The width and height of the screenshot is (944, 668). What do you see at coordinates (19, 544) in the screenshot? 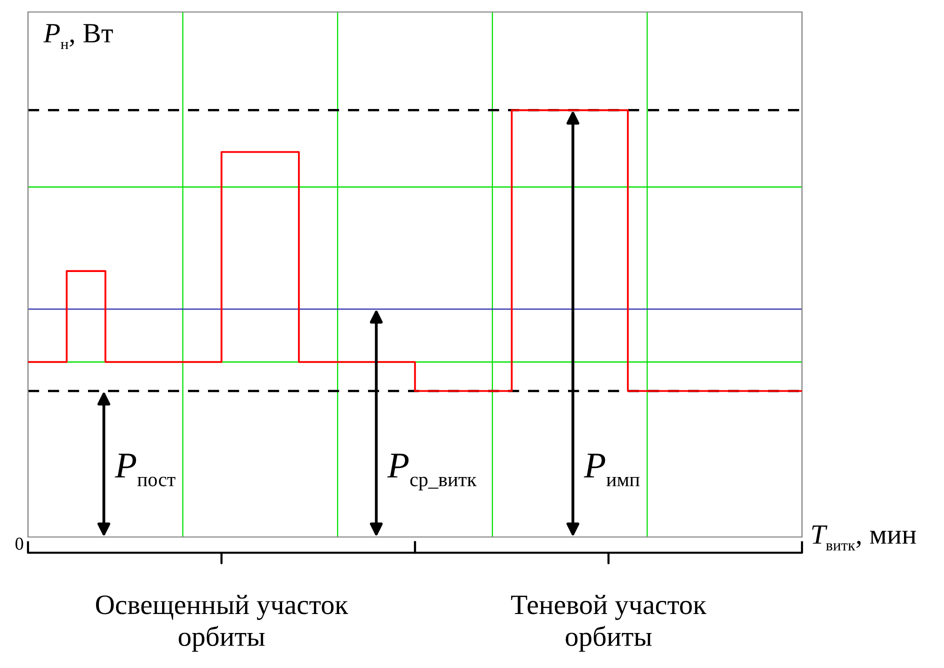
I see `text: 0` at bounding box center [19, 544].